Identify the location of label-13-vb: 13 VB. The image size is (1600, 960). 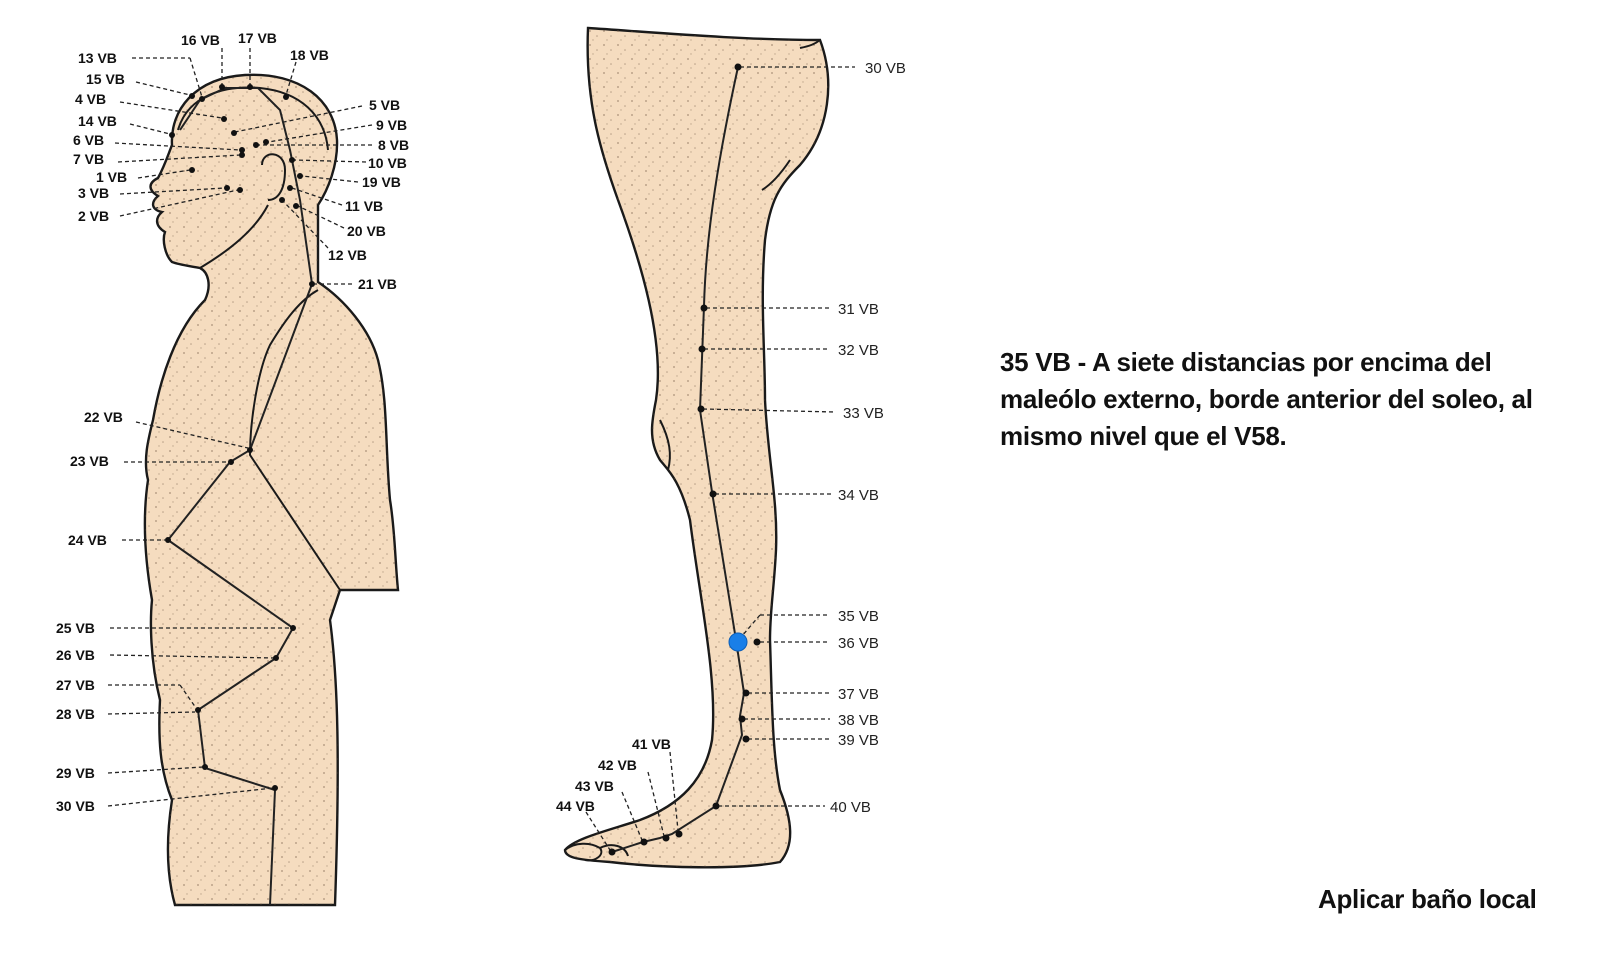
(97, 58).